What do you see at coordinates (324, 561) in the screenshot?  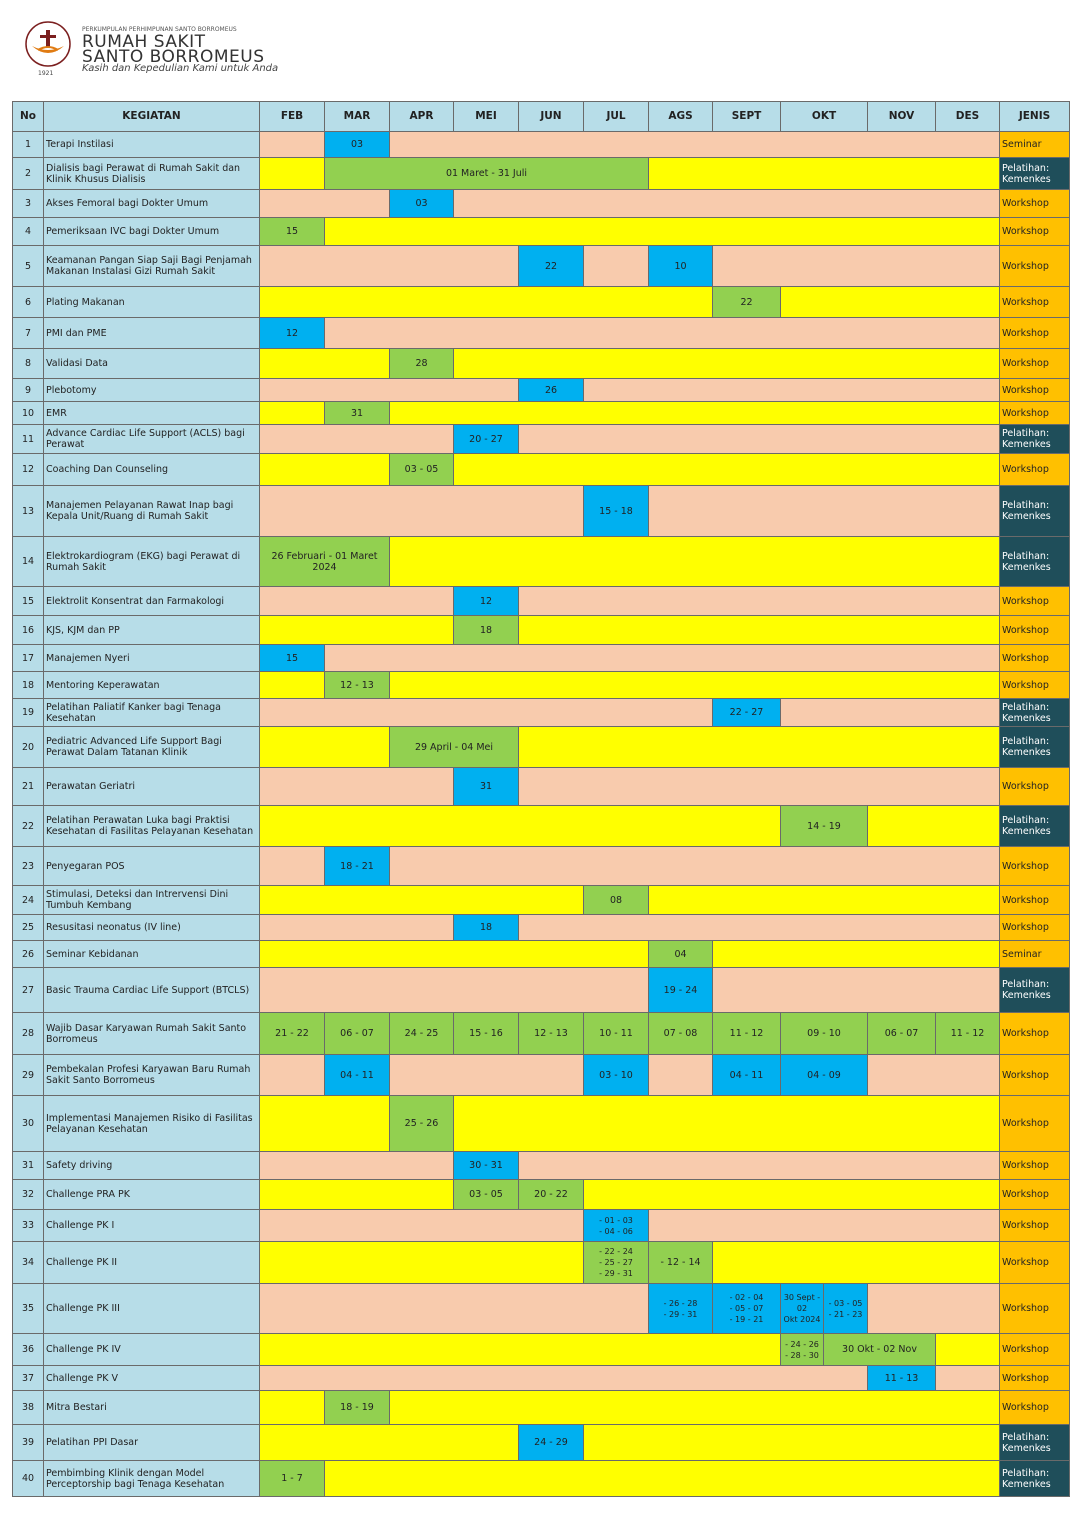 I see `schedule-date: 26 Februari - 01 Maret 2024` at bounding box center [324, 561].